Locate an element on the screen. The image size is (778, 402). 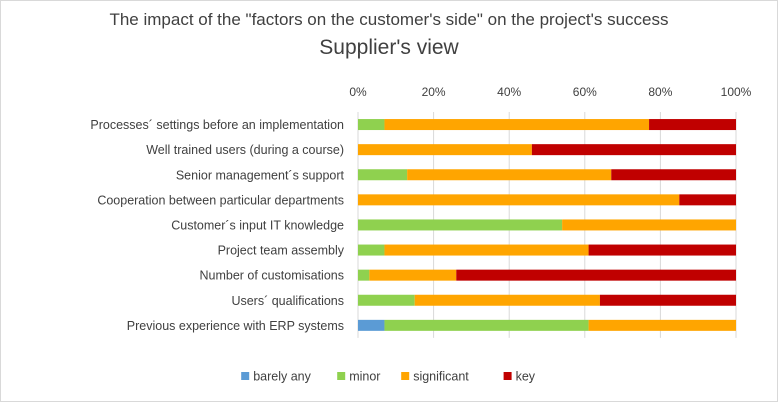
category-label: Project team assembly is located at coordinates (281, 251).